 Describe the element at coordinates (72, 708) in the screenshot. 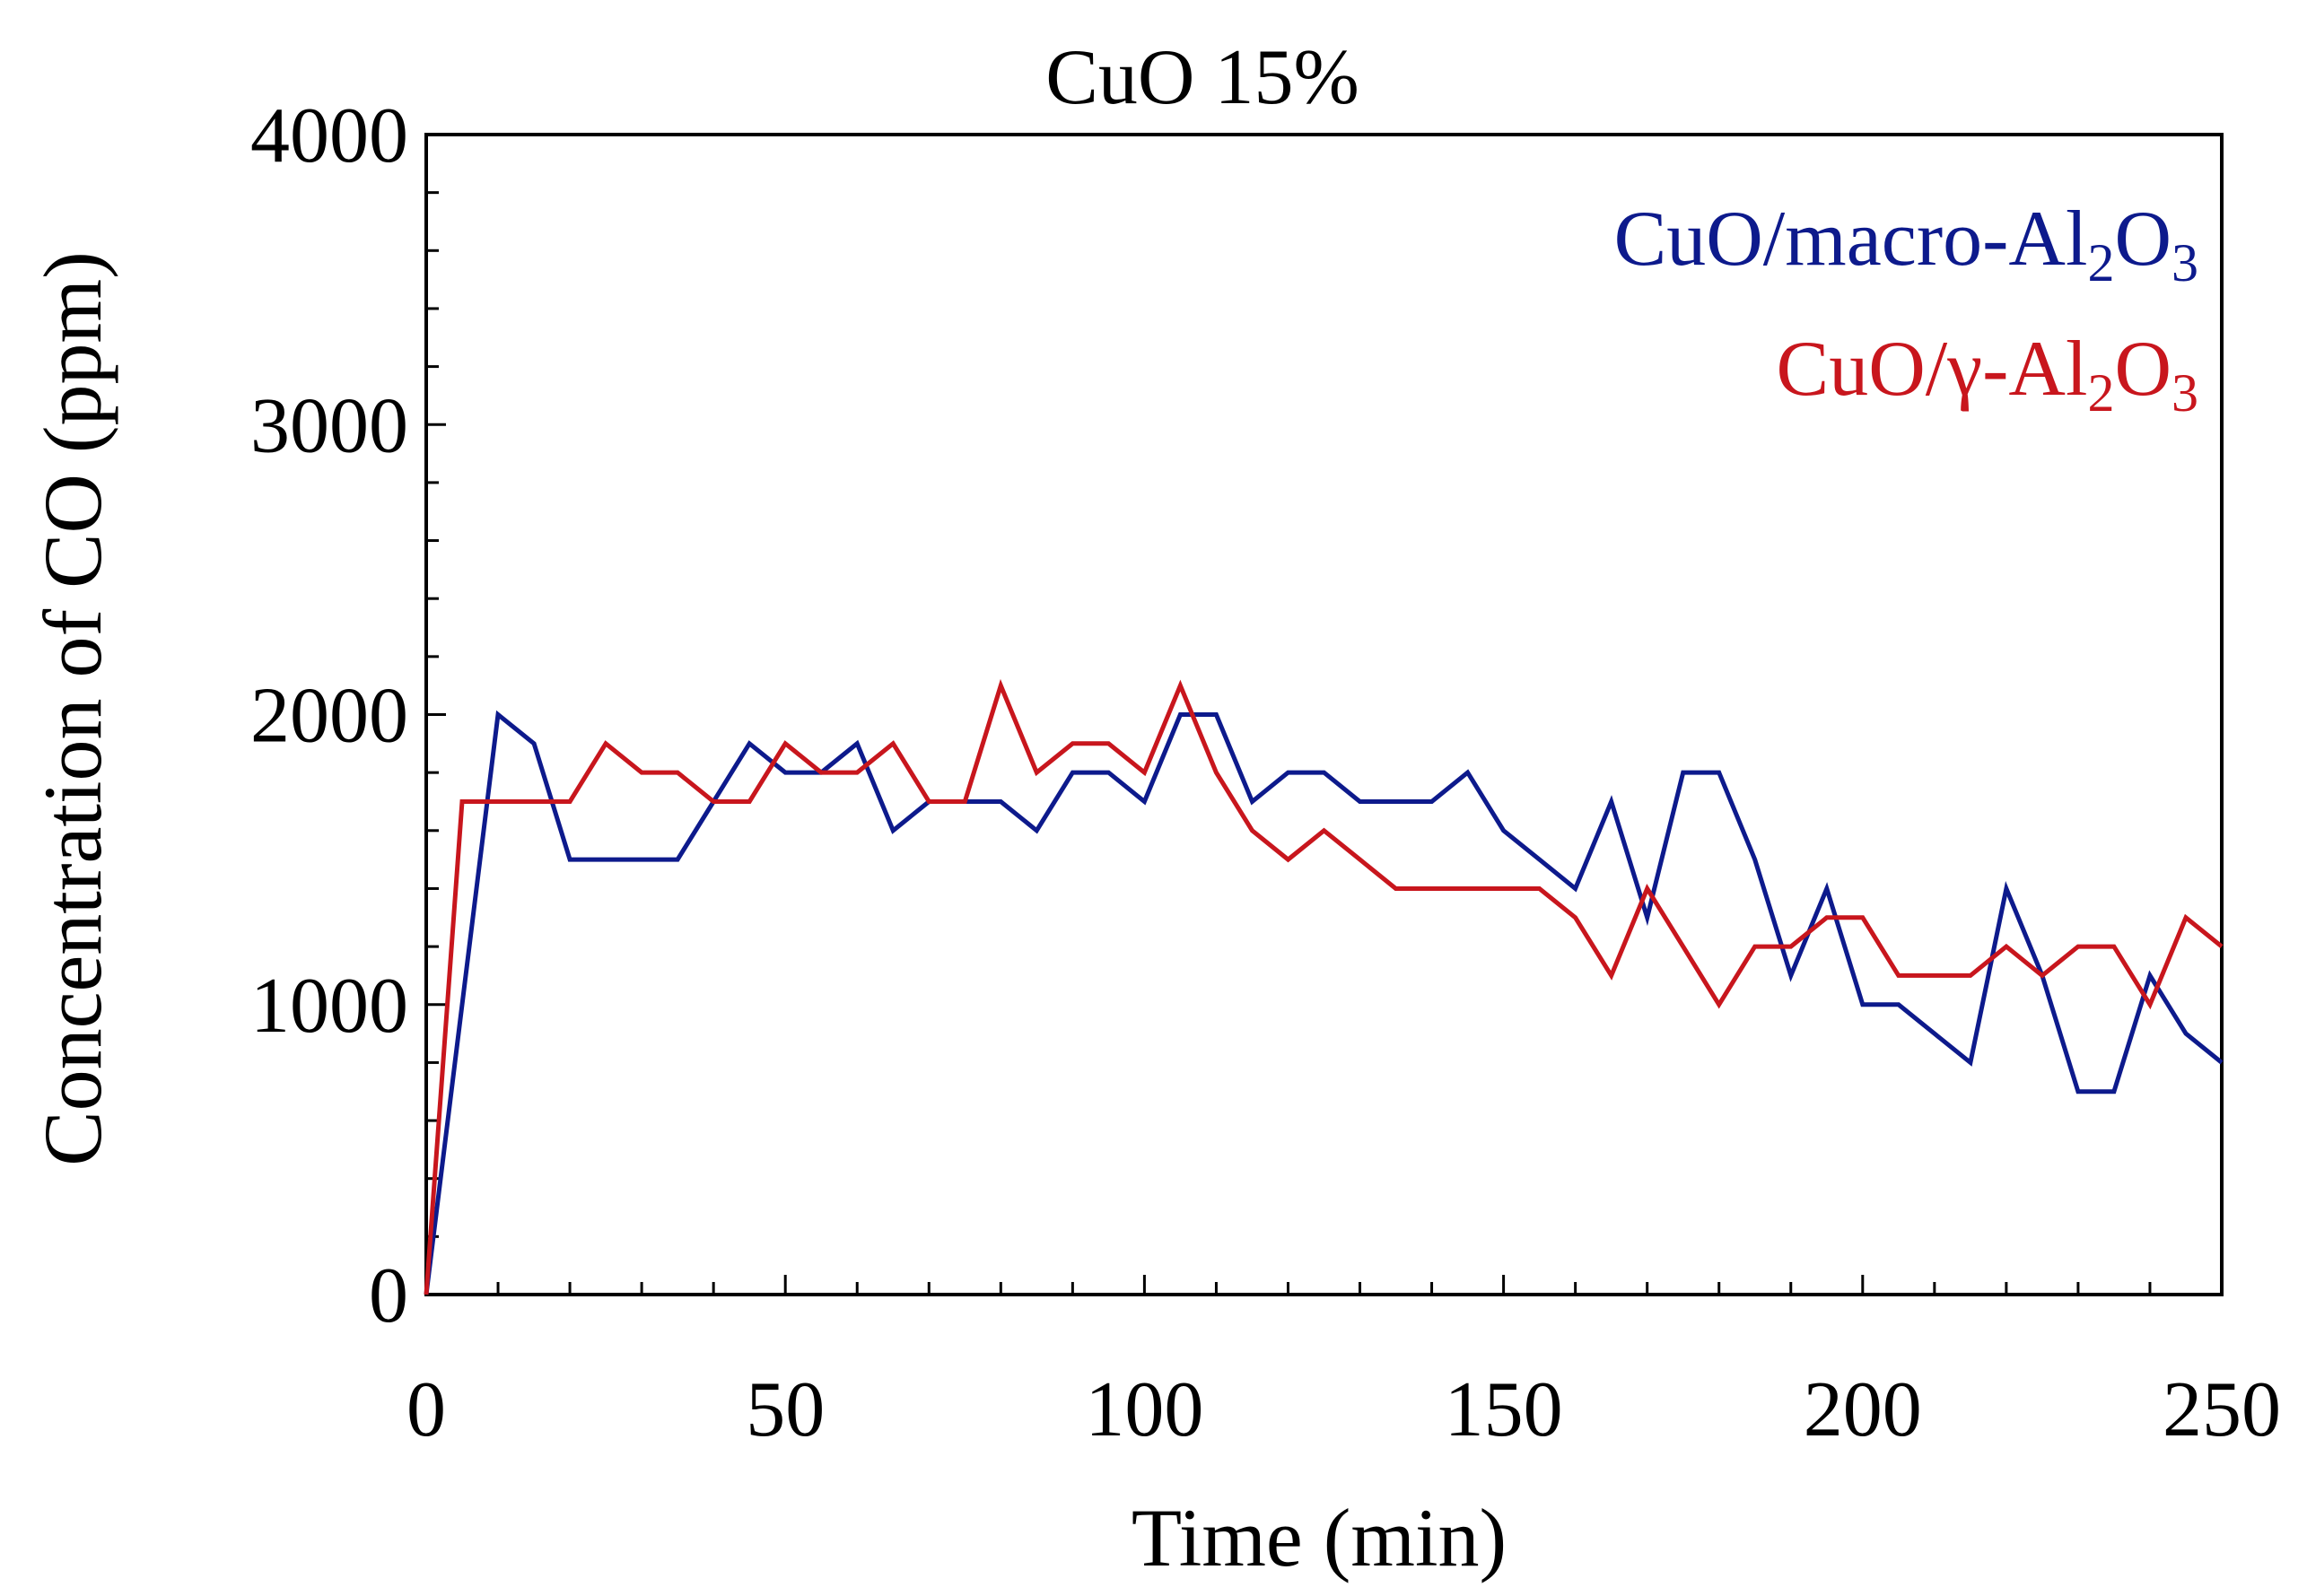

I see `y-axis-title: Concentration of CO (ppm)` at that location.